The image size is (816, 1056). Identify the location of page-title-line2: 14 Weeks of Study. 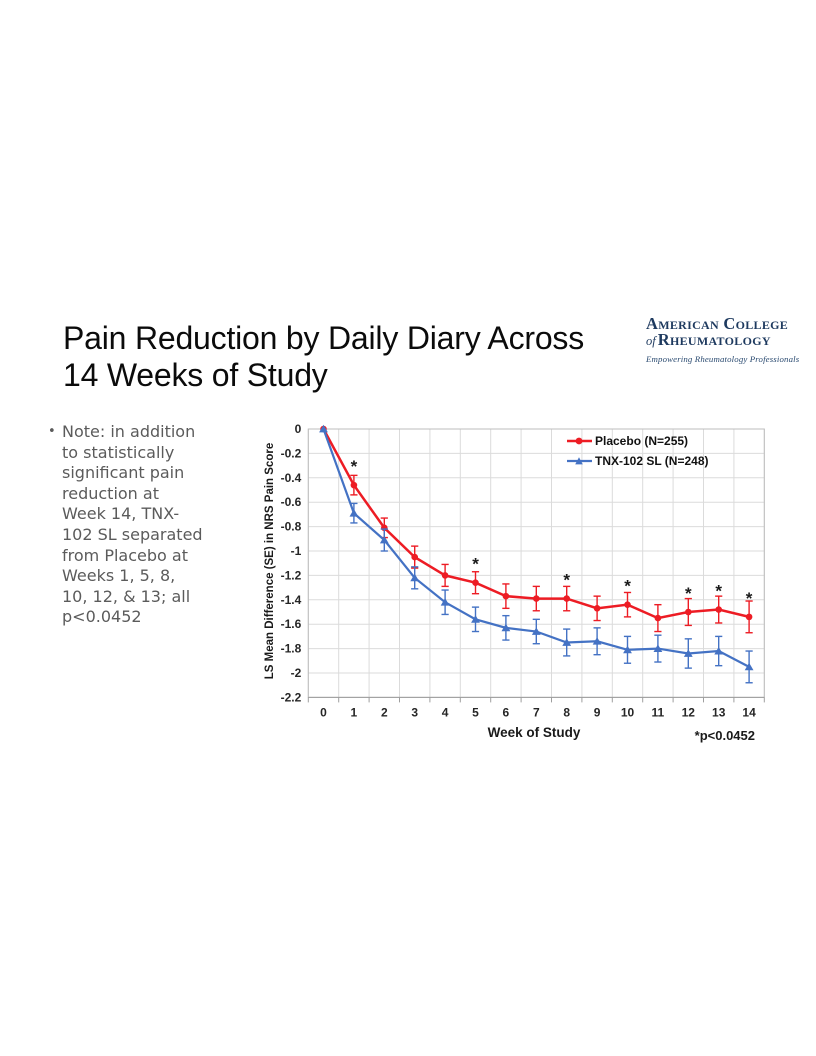
(195, 375).